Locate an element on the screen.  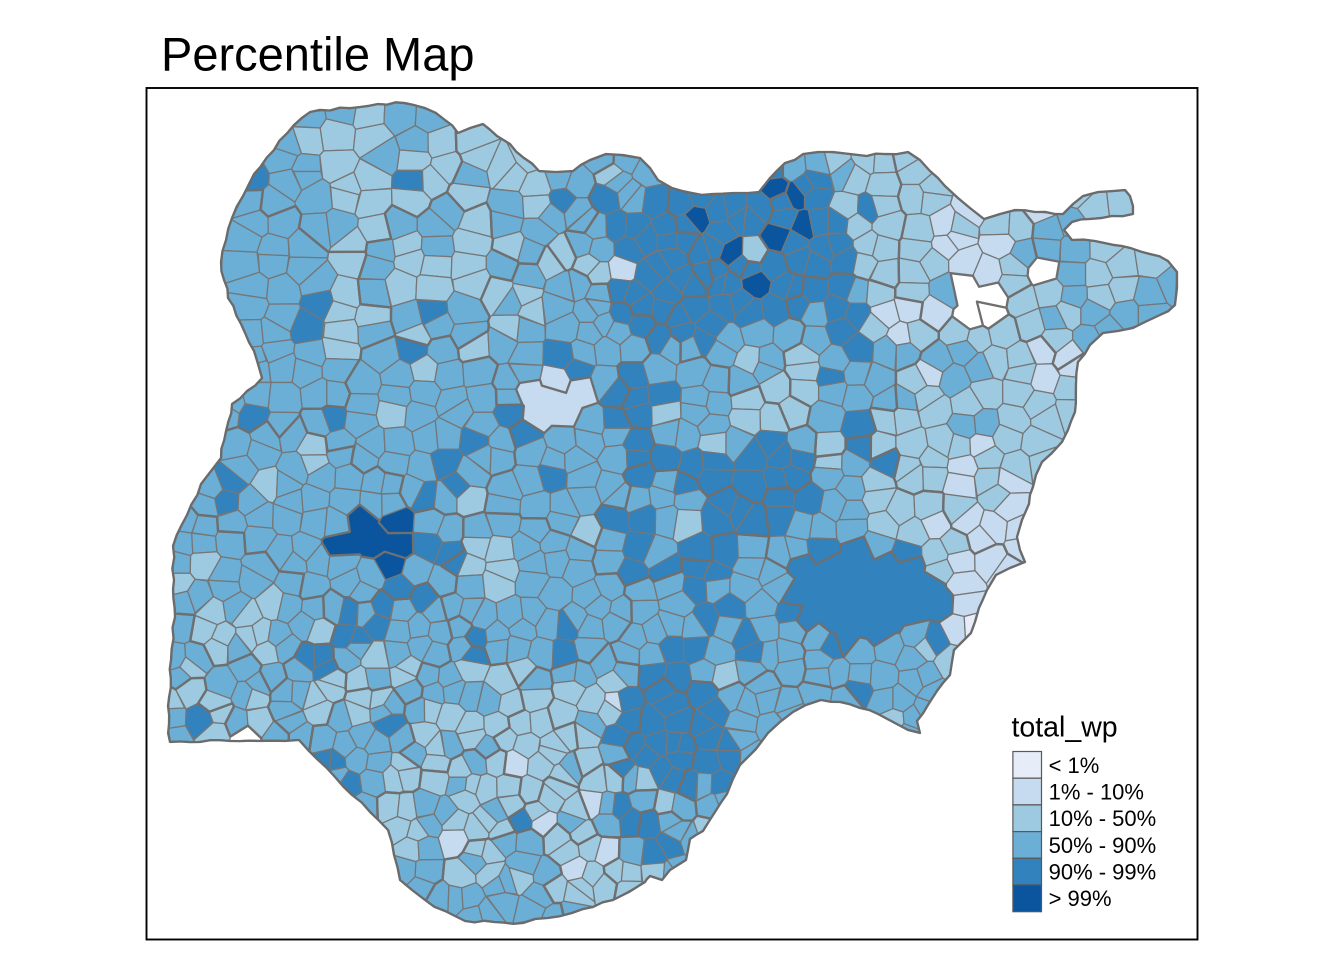
svg-text: 50% - 90% is located at coordinates (1103, 845).